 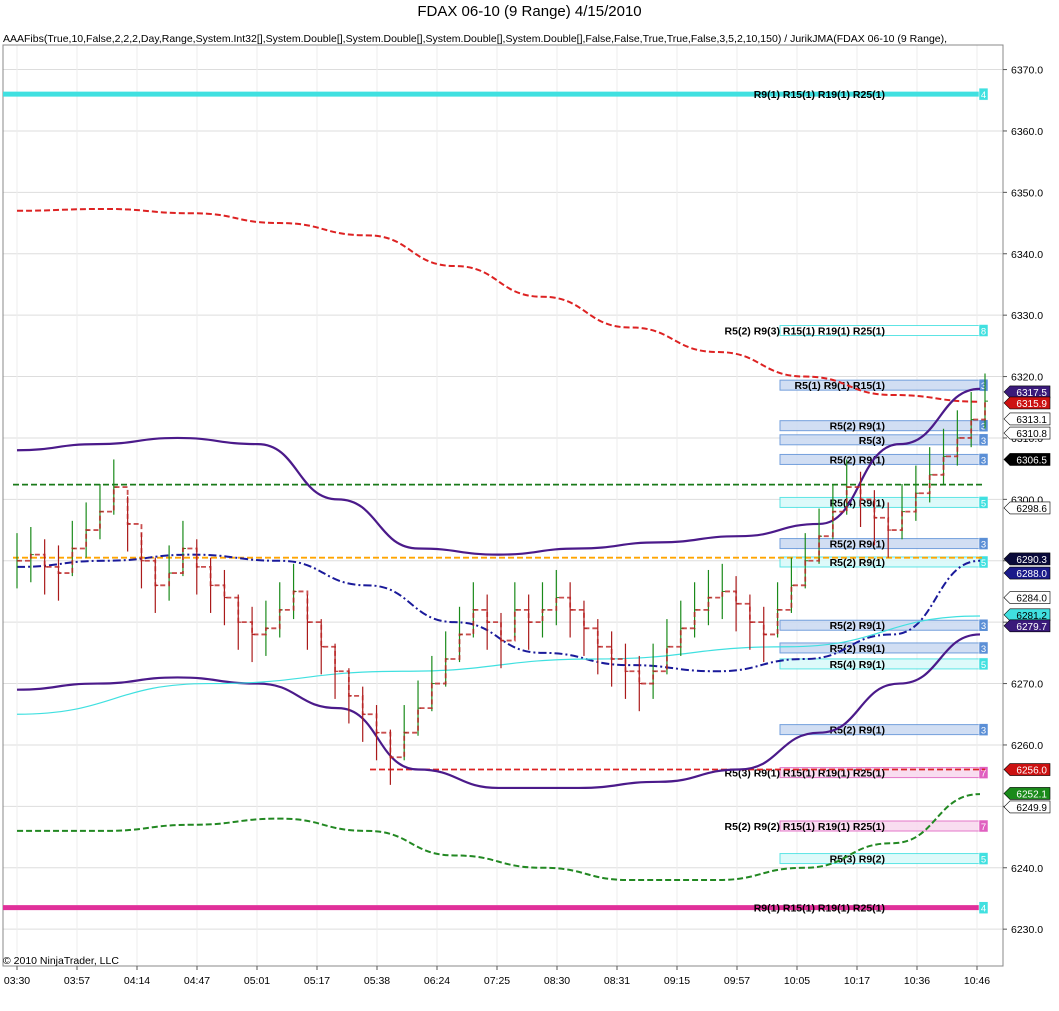 What do you see at coordinates (377, 981) in the screenshot?
I see `x-tick-label: 05:38` at bounding box center [377, 981].